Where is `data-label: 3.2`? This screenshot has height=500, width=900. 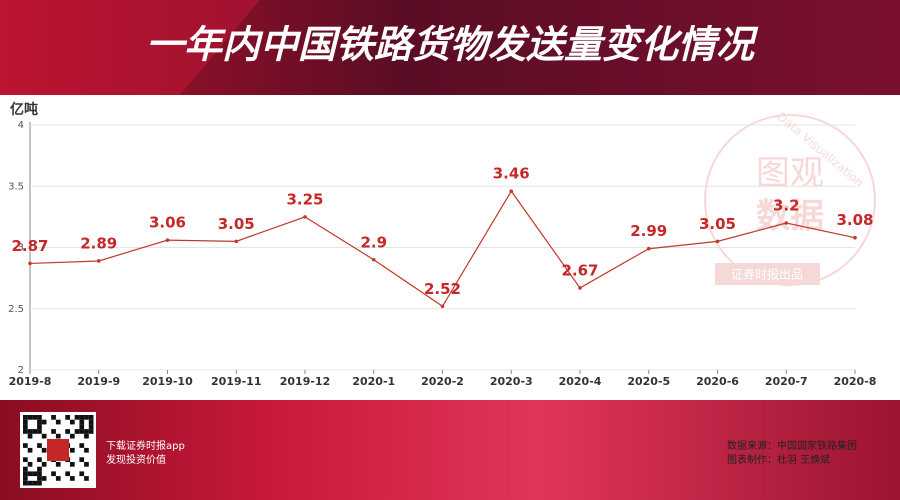
data-label: 3.2 is located at coordinates (786, 206).